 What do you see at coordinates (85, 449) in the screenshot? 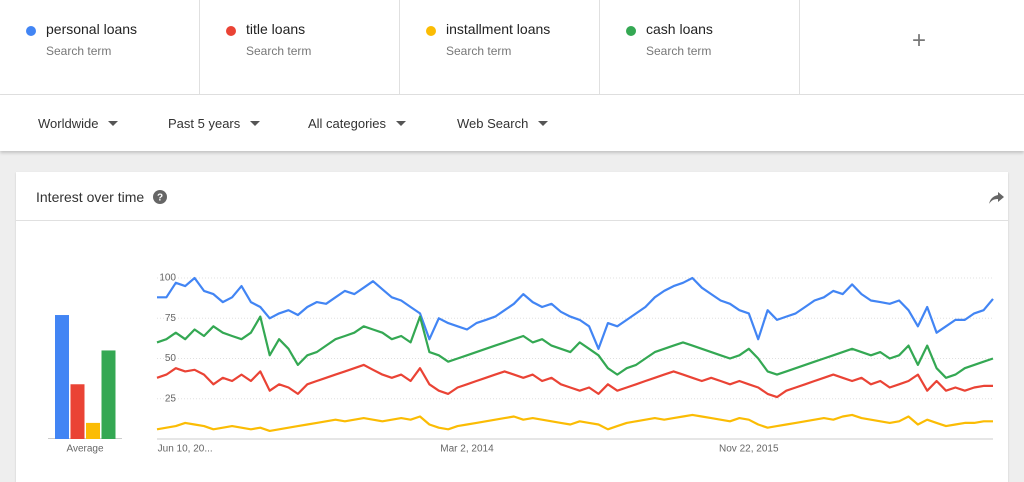
I see `x-axis-label: Average` at bounding box center [85, 449].